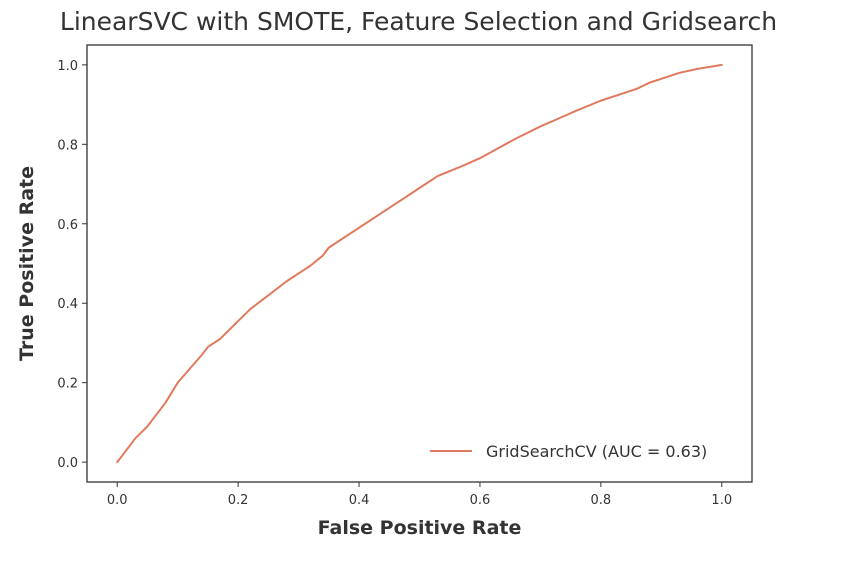 The image size is (855, 588). Describe the element at coordinates (67, 304) in the screenshot. I see `y-tick-label: 0.4` at that location.